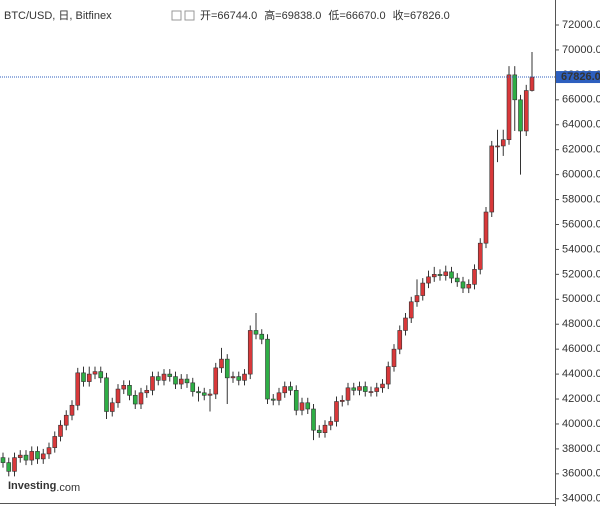 This screenshot has height=506, width=600. I want to click on quote-value: 低=66670.0, so click(356, 15).